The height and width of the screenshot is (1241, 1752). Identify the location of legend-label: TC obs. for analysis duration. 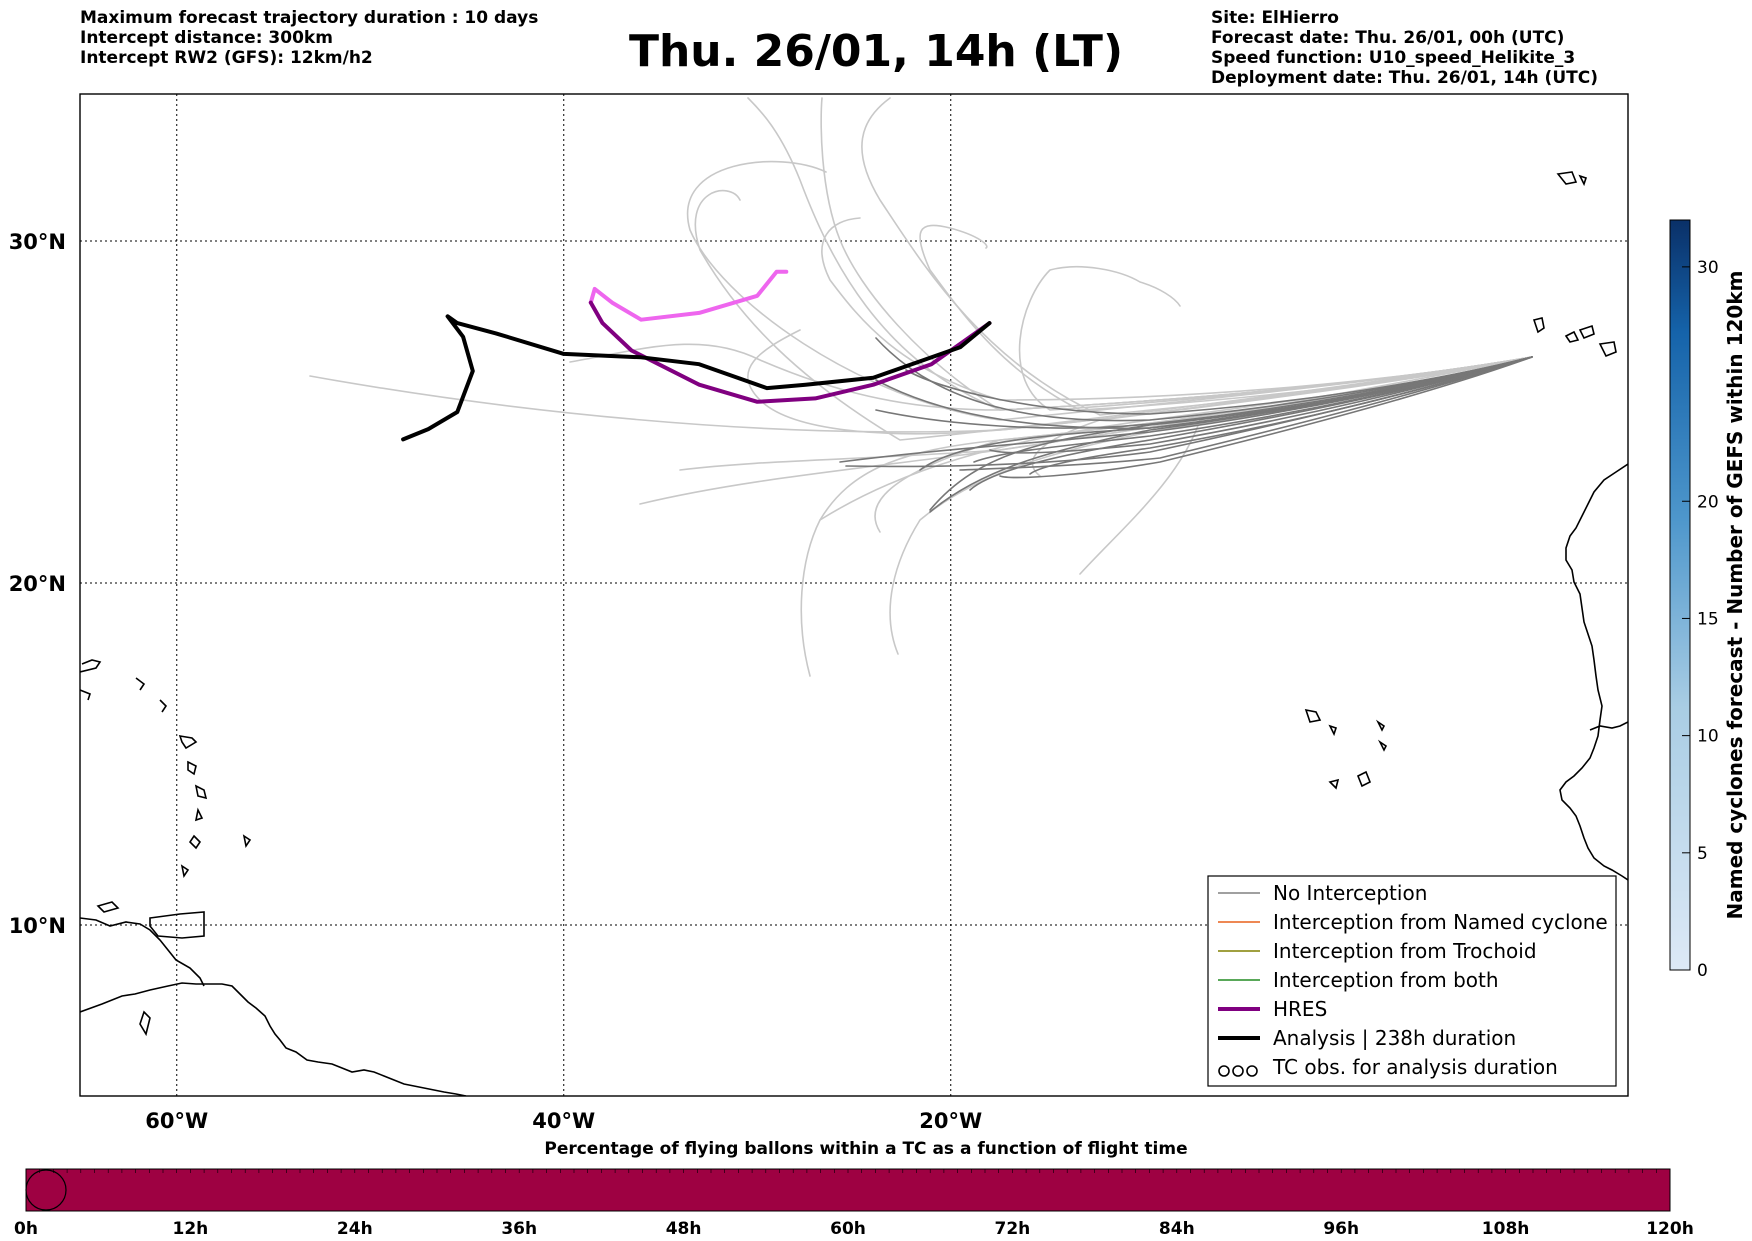
(1415, 1067).